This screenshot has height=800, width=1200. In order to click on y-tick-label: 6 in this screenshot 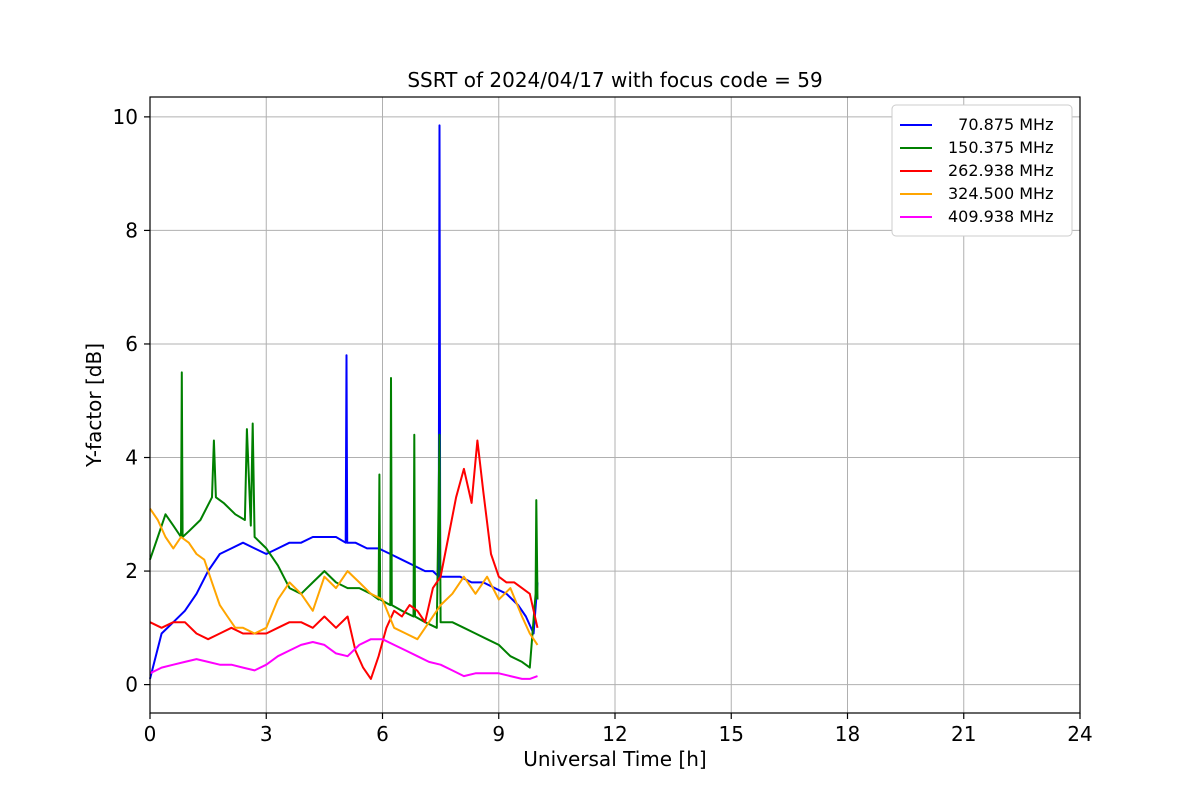, I will do `click(131, 344)`.